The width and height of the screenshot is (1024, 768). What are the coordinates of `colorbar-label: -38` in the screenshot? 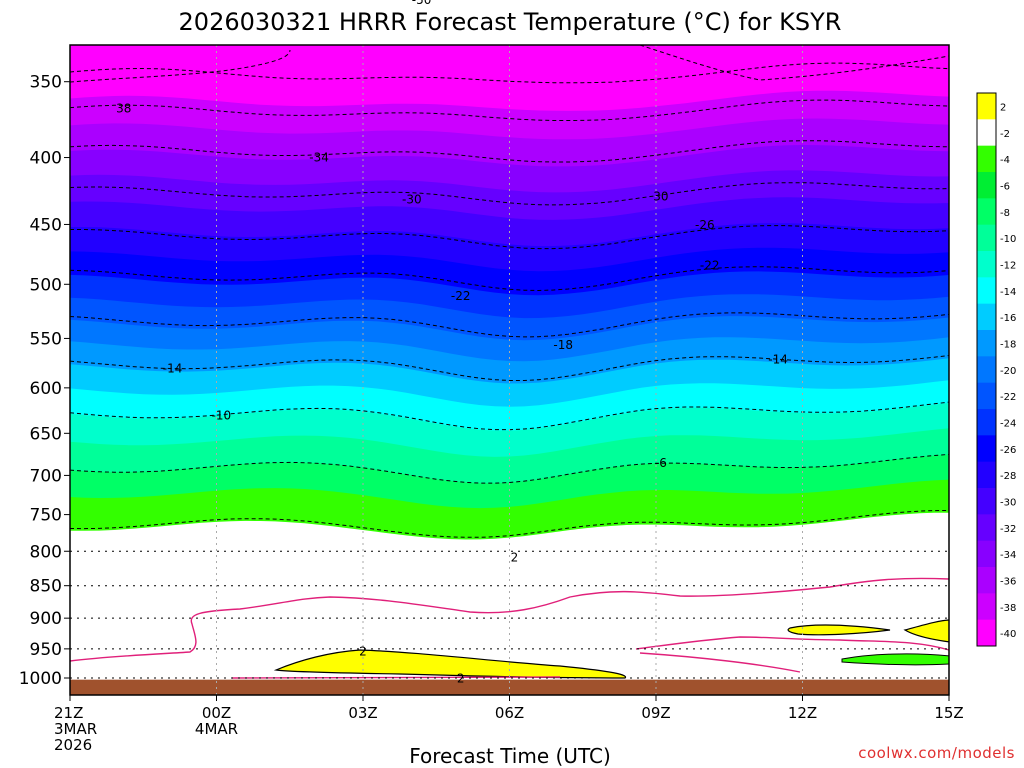 It's located at (1008, 608).